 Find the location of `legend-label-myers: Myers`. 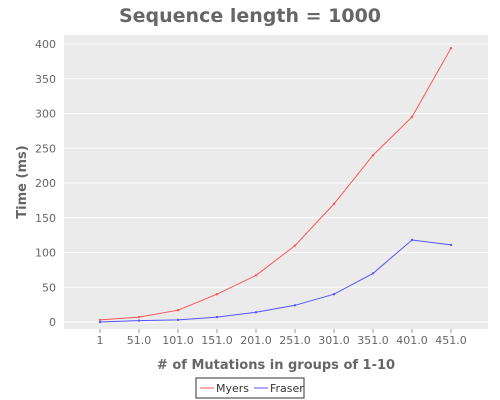

legend-label-myers: Myers is located at coordinates (232, 388).